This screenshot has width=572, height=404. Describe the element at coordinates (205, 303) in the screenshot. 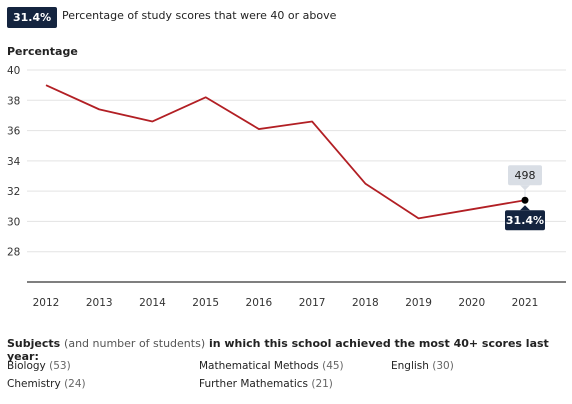

I see `x-tick-2015: 2015` at that location.